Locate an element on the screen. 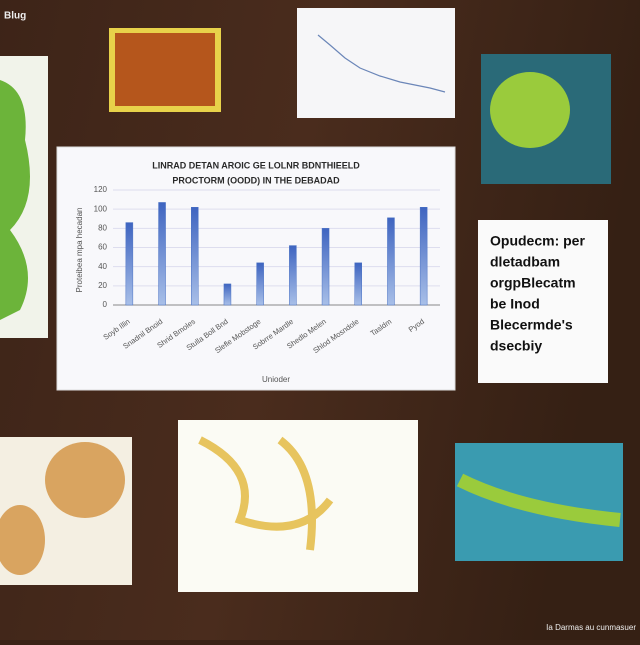 Image resolution: width=640 pixels, height=645 pixels. y-tick-label: 120 is located at coordinates (101, 189).